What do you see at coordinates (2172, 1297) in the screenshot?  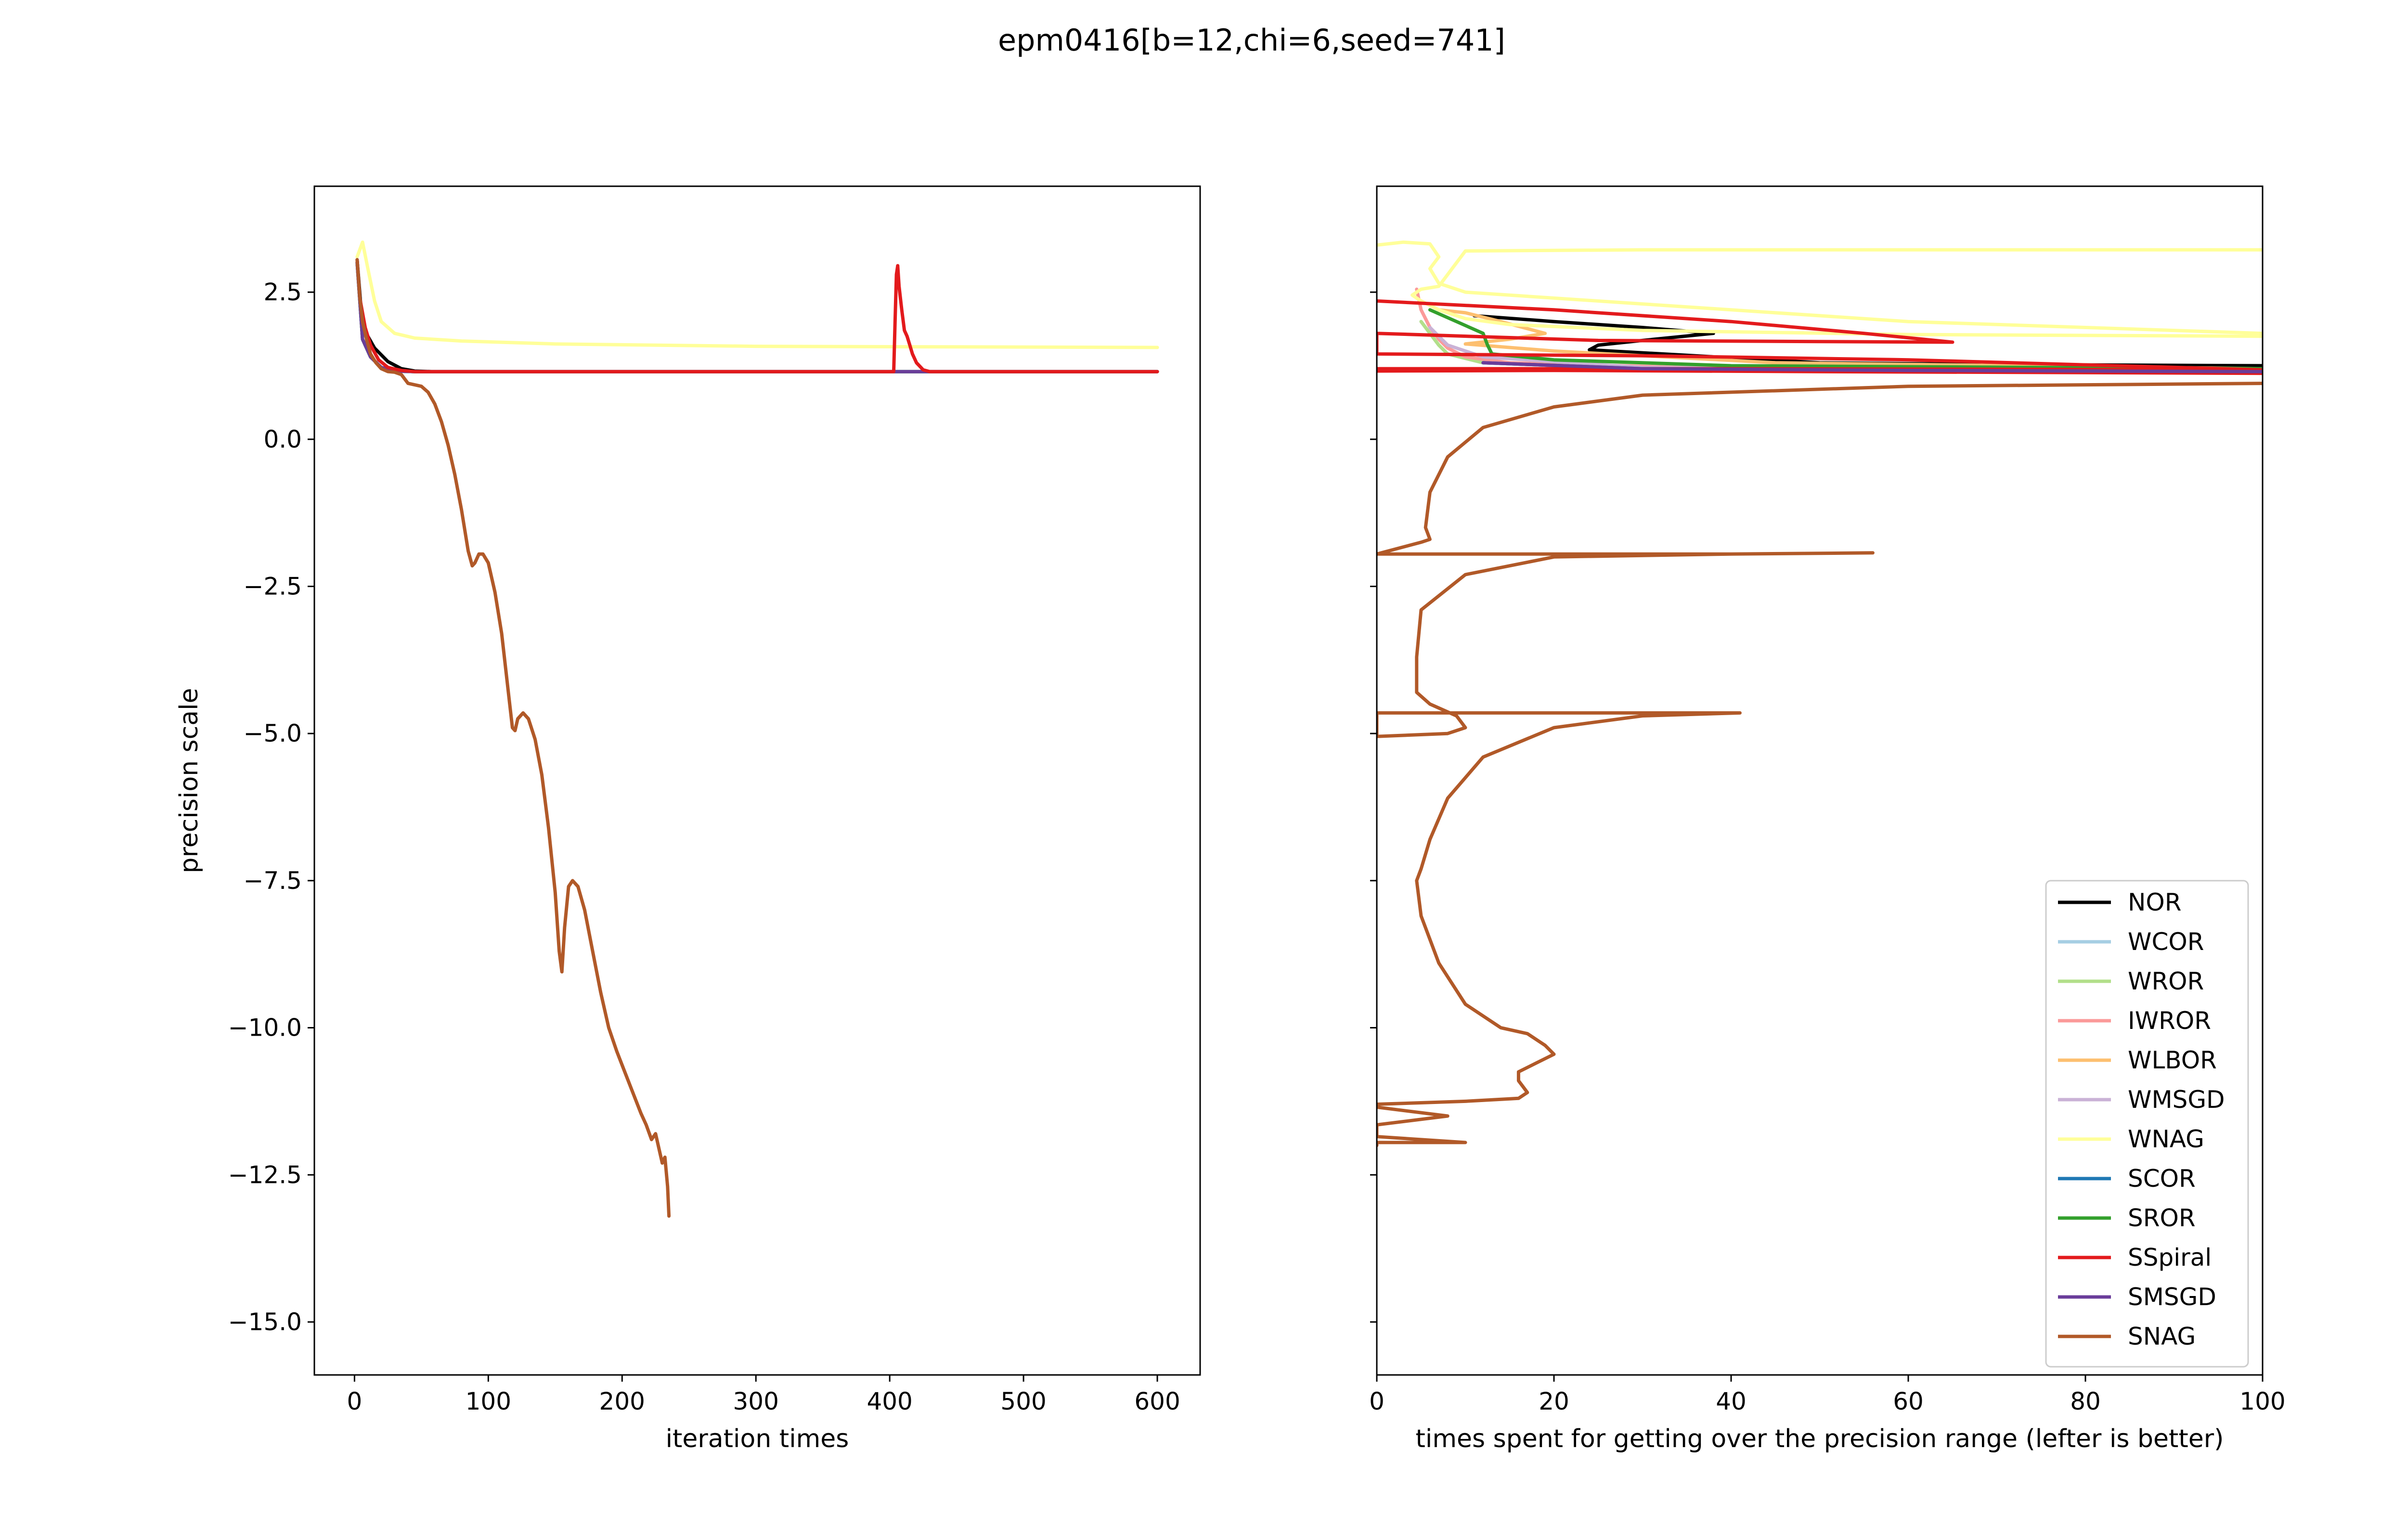 I see `legend-label-smsgd: SMSGD` at bounding box center [2172, 1297].